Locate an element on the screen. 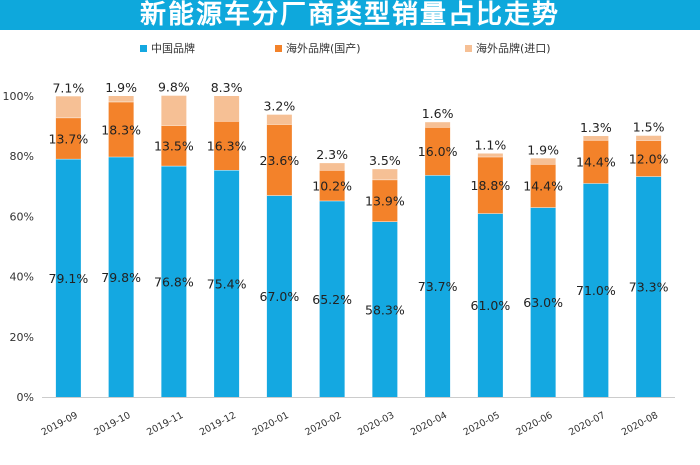  data-label: 79.1% is located at coordinates (69, 278).